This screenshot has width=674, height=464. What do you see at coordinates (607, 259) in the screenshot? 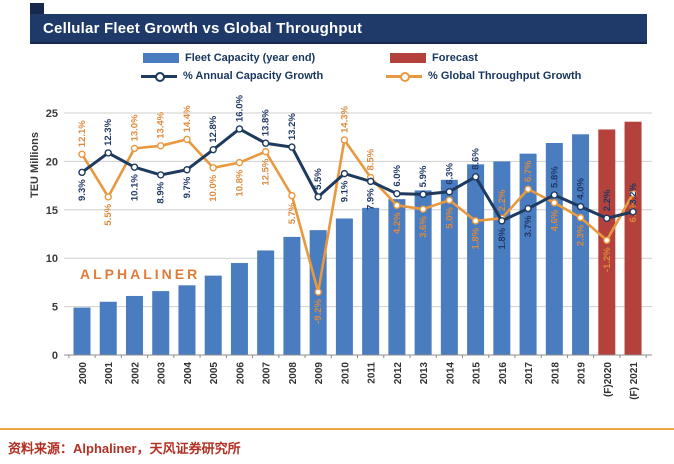
I see `data-label: -1.2%` at bounding box center [607, 259].